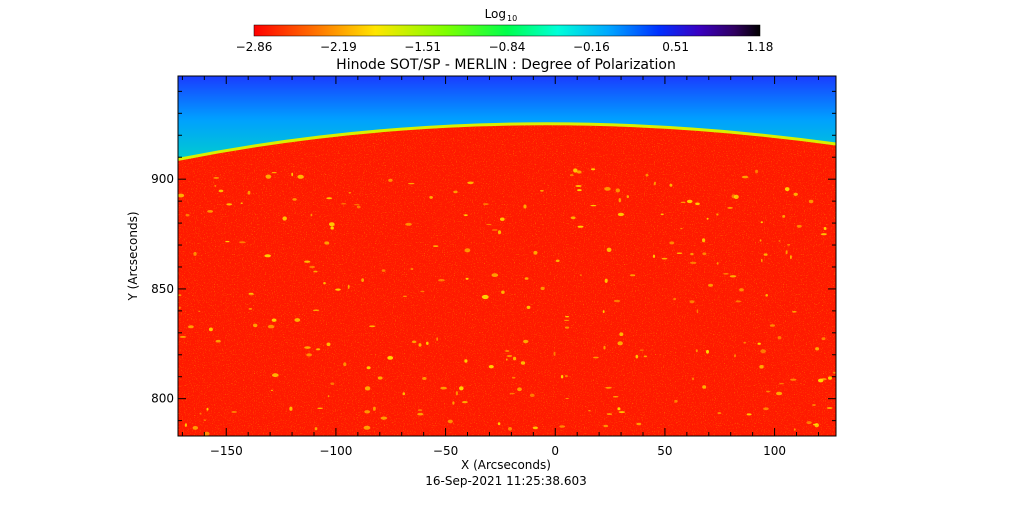  What do you see at coordinates (506, 481) in the screenshot?
I see `timestamp-subtitle: 16-Sep-2021 11:25:38.603` at bounding box center [506, 481].